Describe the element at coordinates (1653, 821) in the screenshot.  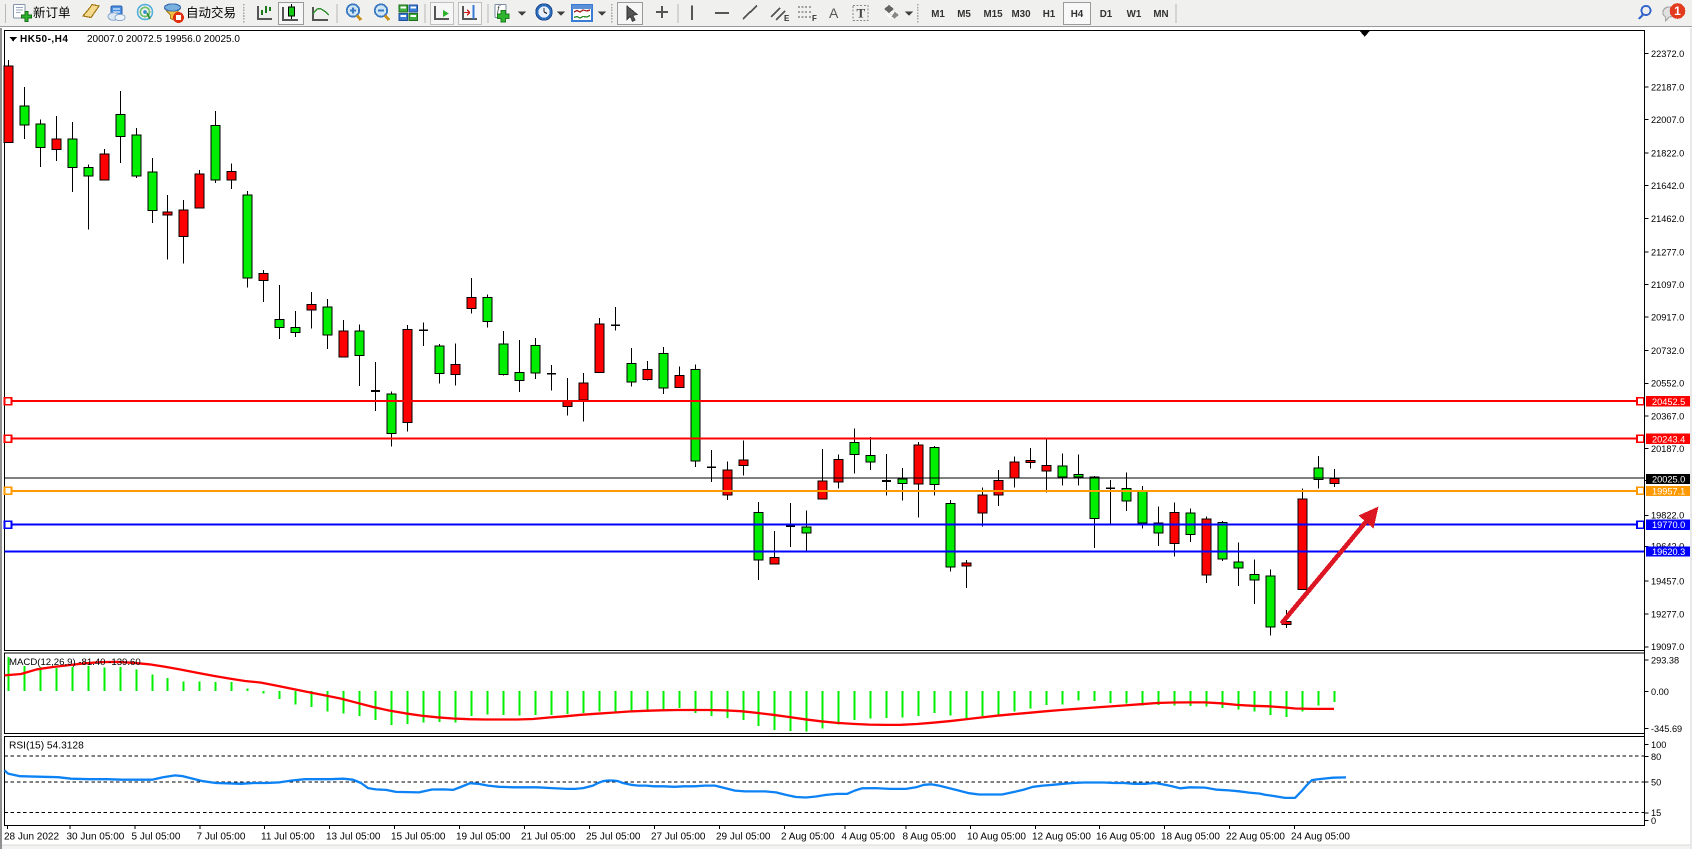
I see `svg-text: 0` at that location.